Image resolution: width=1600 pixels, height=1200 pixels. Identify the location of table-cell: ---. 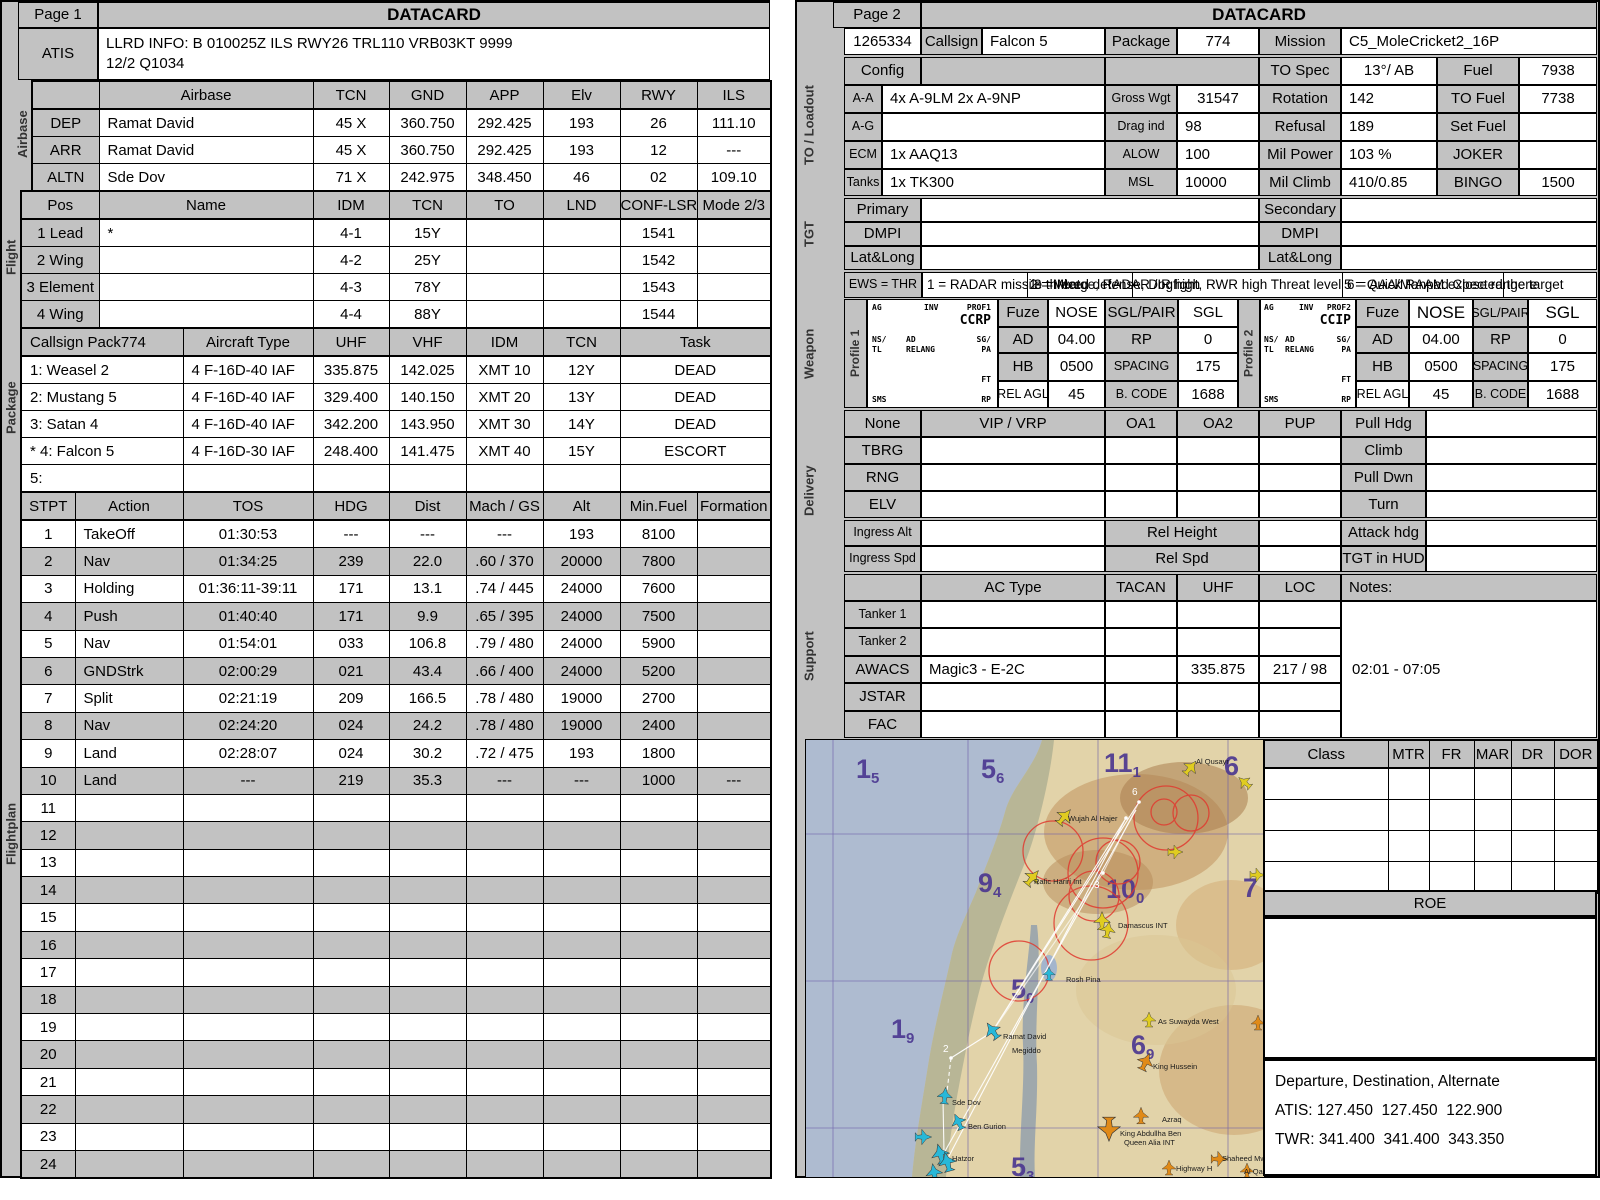
(734, 150).